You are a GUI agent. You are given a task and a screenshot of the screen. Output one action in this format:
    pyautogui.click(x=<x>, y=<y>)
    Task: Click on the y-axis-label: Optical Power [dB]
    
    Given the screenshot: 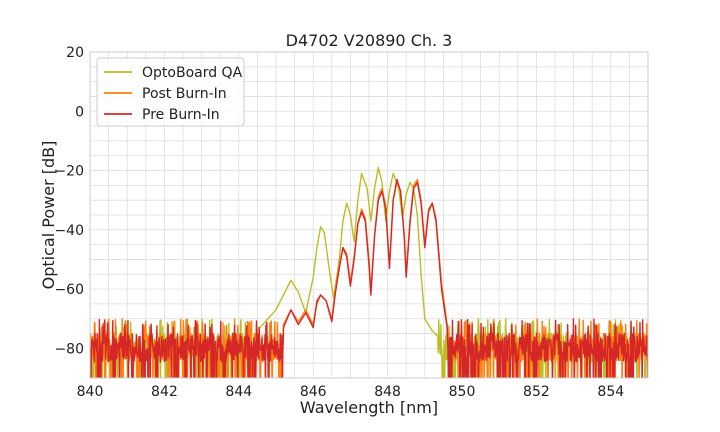 What is the action you would take?
    pyautogui.click(x=48, y=215)
    